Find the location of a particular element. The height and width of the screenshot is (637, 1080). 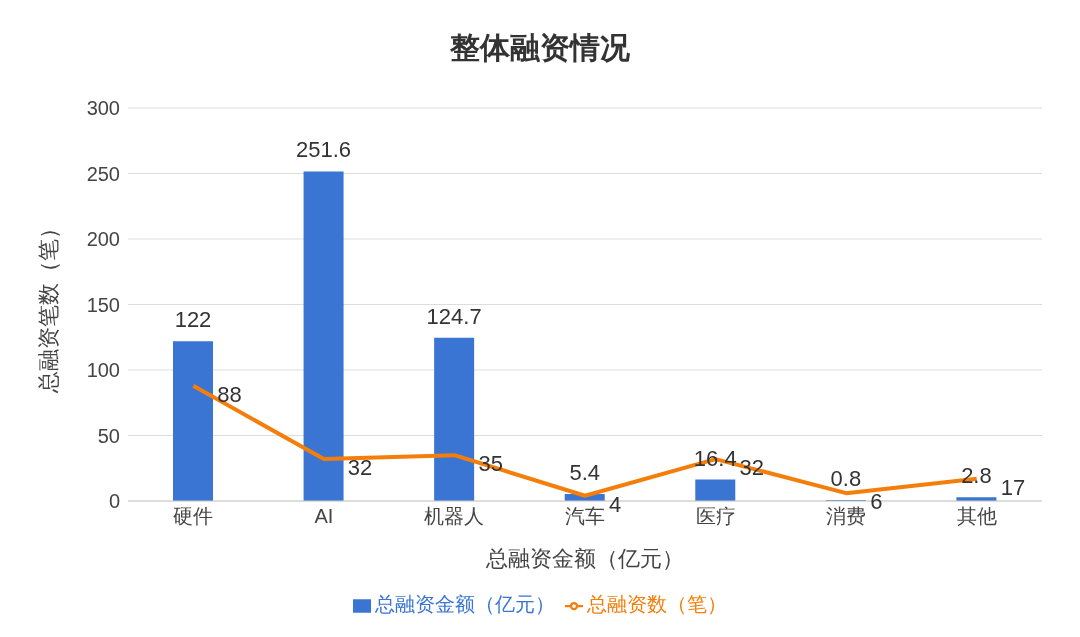

x-tick-label: AI is located at coordinates (324, 516).